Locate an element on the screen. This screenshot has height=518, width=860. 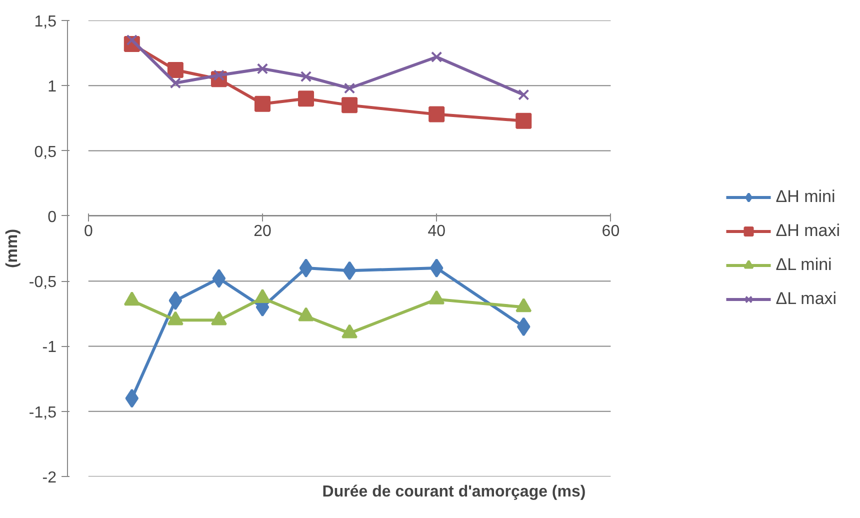
legend-label: ΔL mini is located at coordinates (804, 265).